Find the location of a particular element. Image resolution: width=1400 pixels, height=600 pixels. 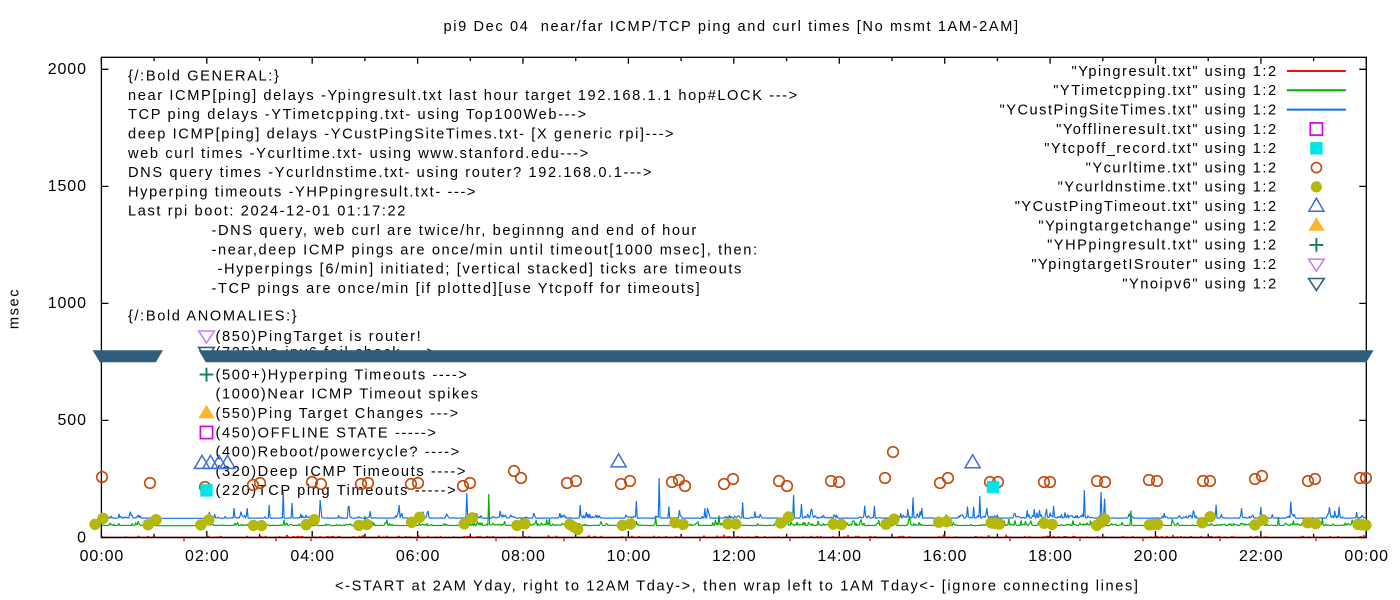

svg-text: 0 is located at coordinates (82, 537).